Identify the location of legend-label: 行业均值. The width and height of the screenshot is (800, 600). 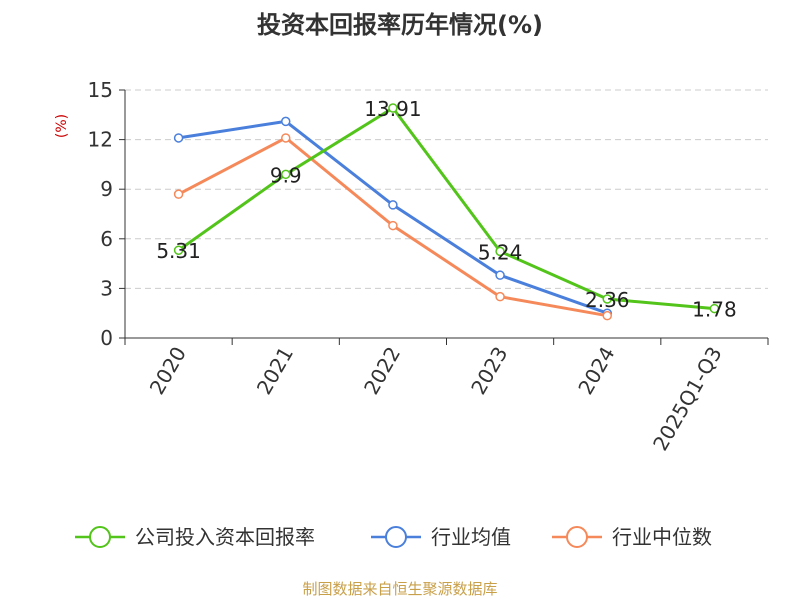
(471, 537).